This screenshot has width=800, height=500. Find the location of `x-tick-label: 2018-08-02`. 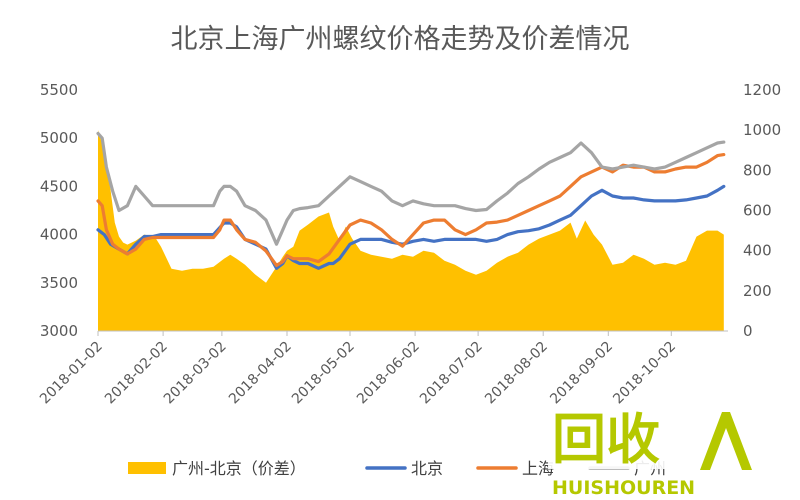

x-tick-label: 2018-08-02 is located at coordinates (516, 373).